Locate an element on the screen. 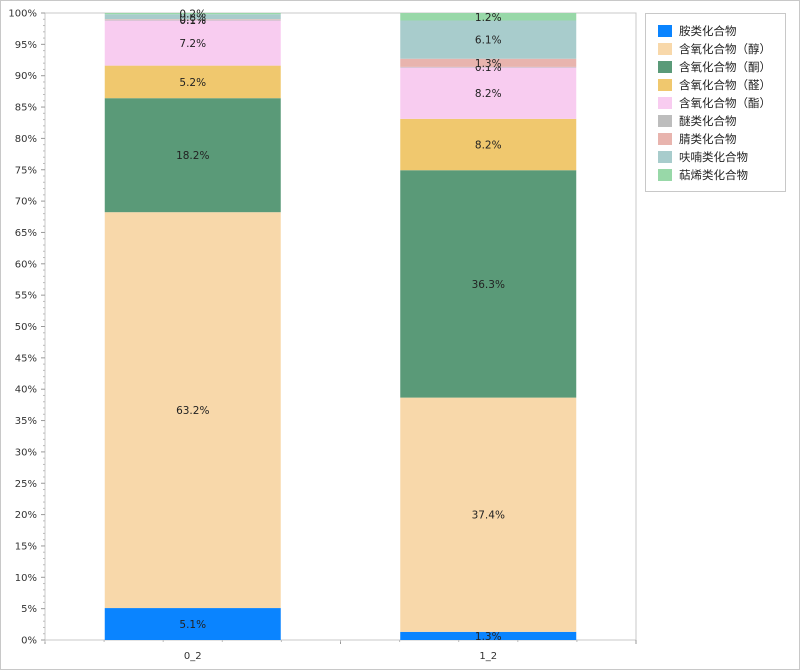  y-tick-label: 20% is located at coordinates (26, 515).